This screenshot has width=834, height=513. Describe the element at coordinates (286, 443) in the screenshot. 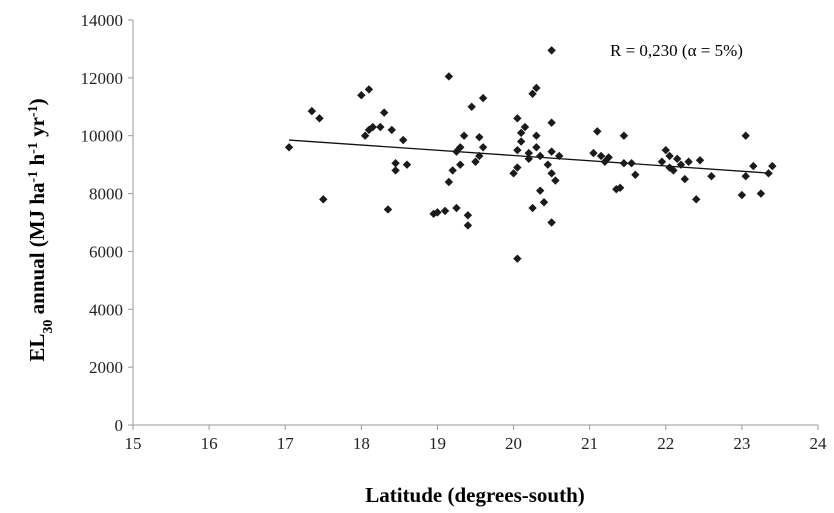

I see `x-tick-label: 17` at that location.